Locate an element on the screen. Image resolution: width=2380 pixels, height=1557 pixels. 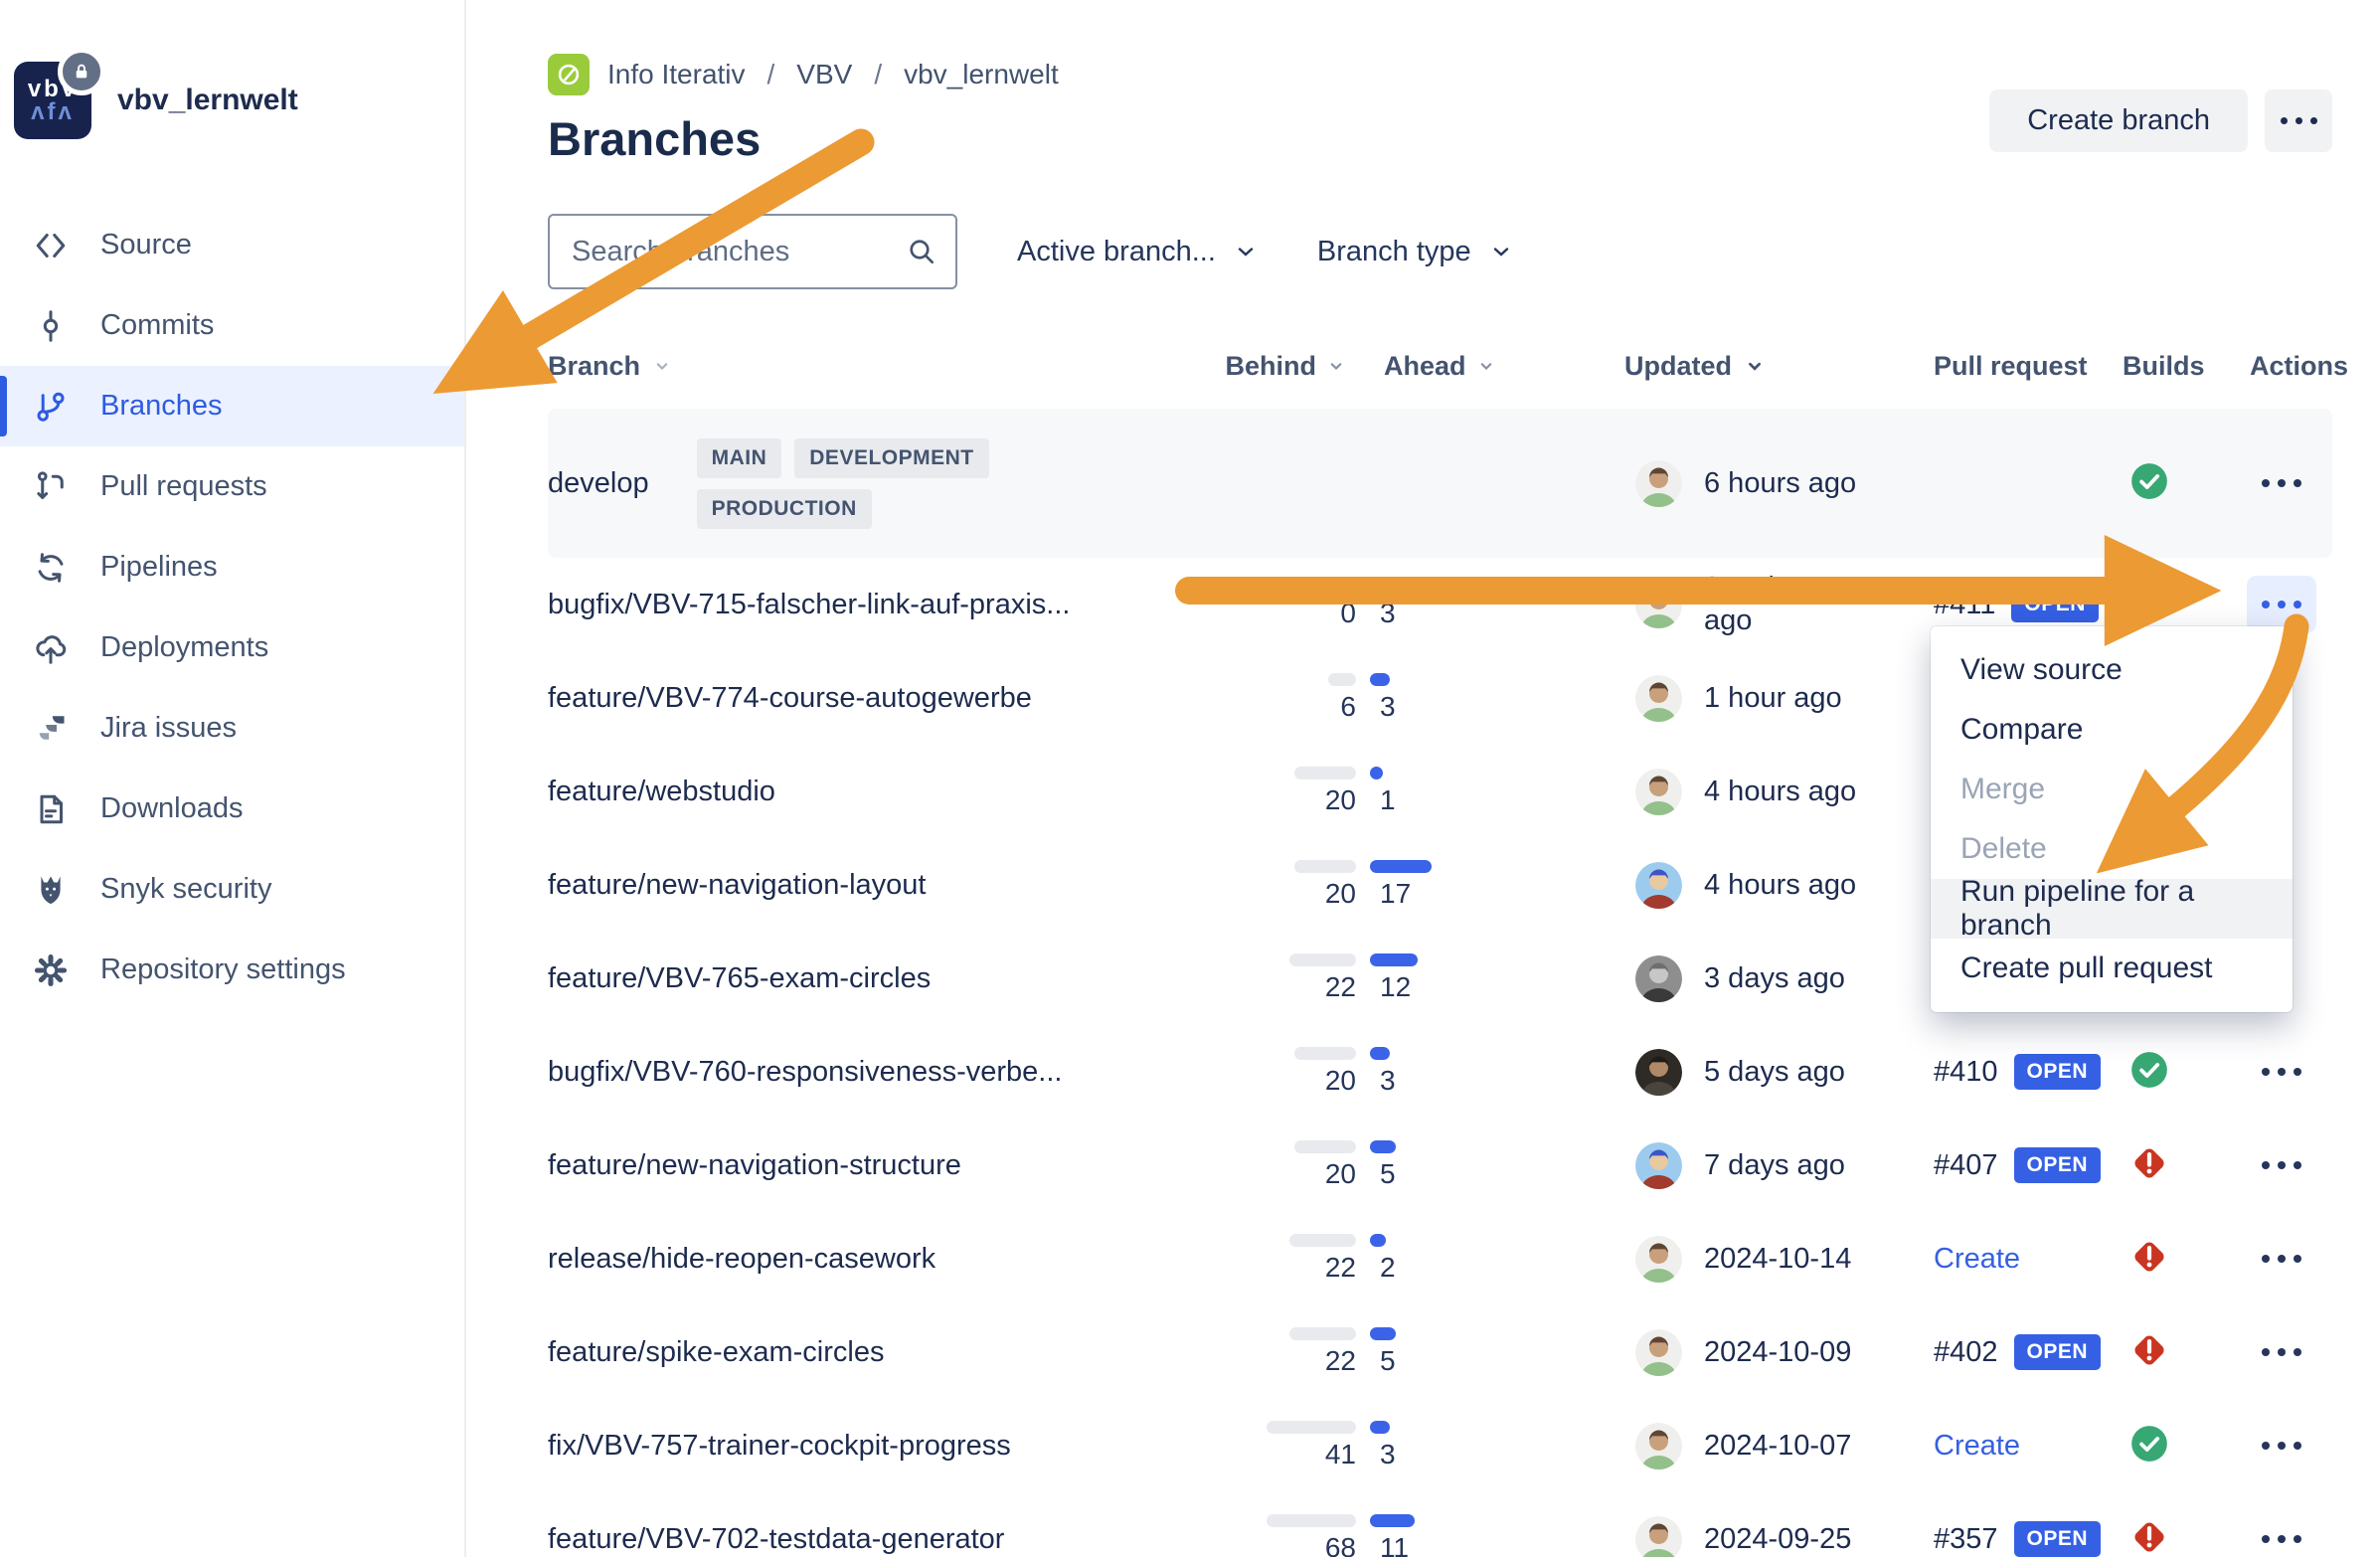
breadcrumb-workspace: Info Iterativ is located at coordinates (676, 74).